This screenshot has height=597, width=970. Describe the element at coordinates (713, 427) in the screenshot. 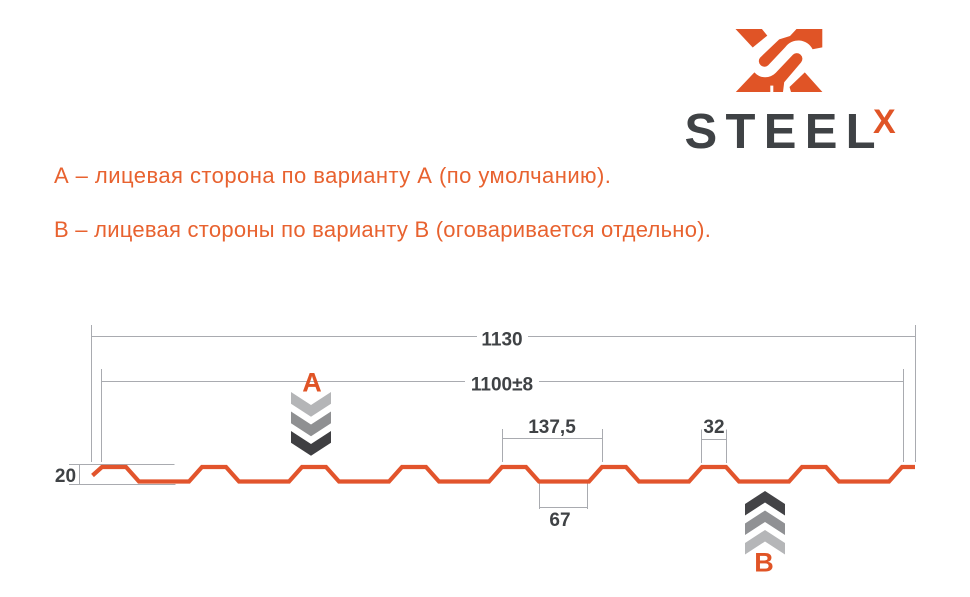

I see `svg-text: 32` at that location.